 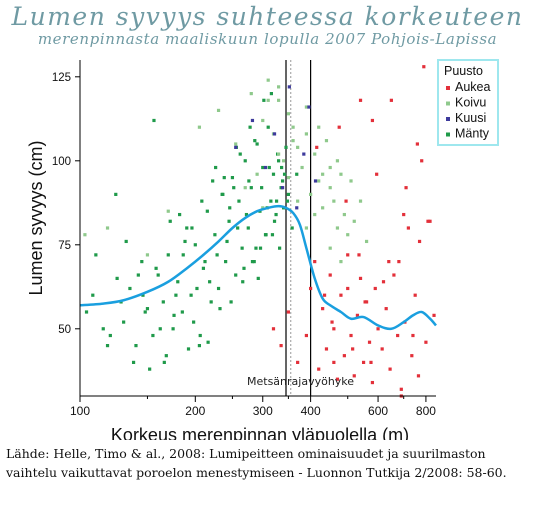 I want to click on y-tick-label: 125, so click(x=61, y=78).